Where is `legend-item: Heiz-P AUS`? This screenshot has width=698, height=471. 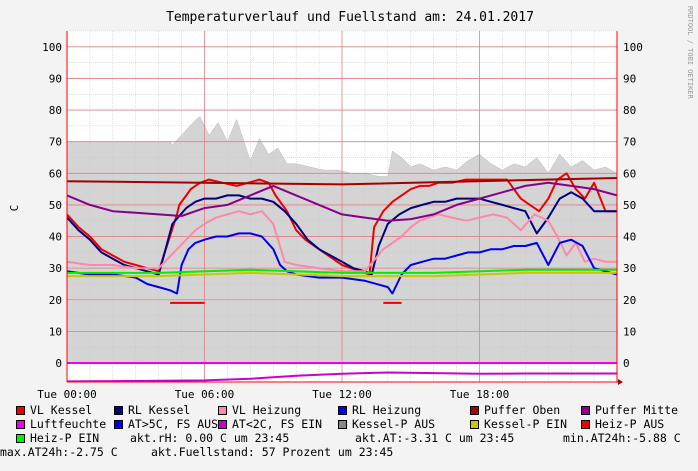 legend-item: Heiz-P AUS is located at coordinates (622, 424).